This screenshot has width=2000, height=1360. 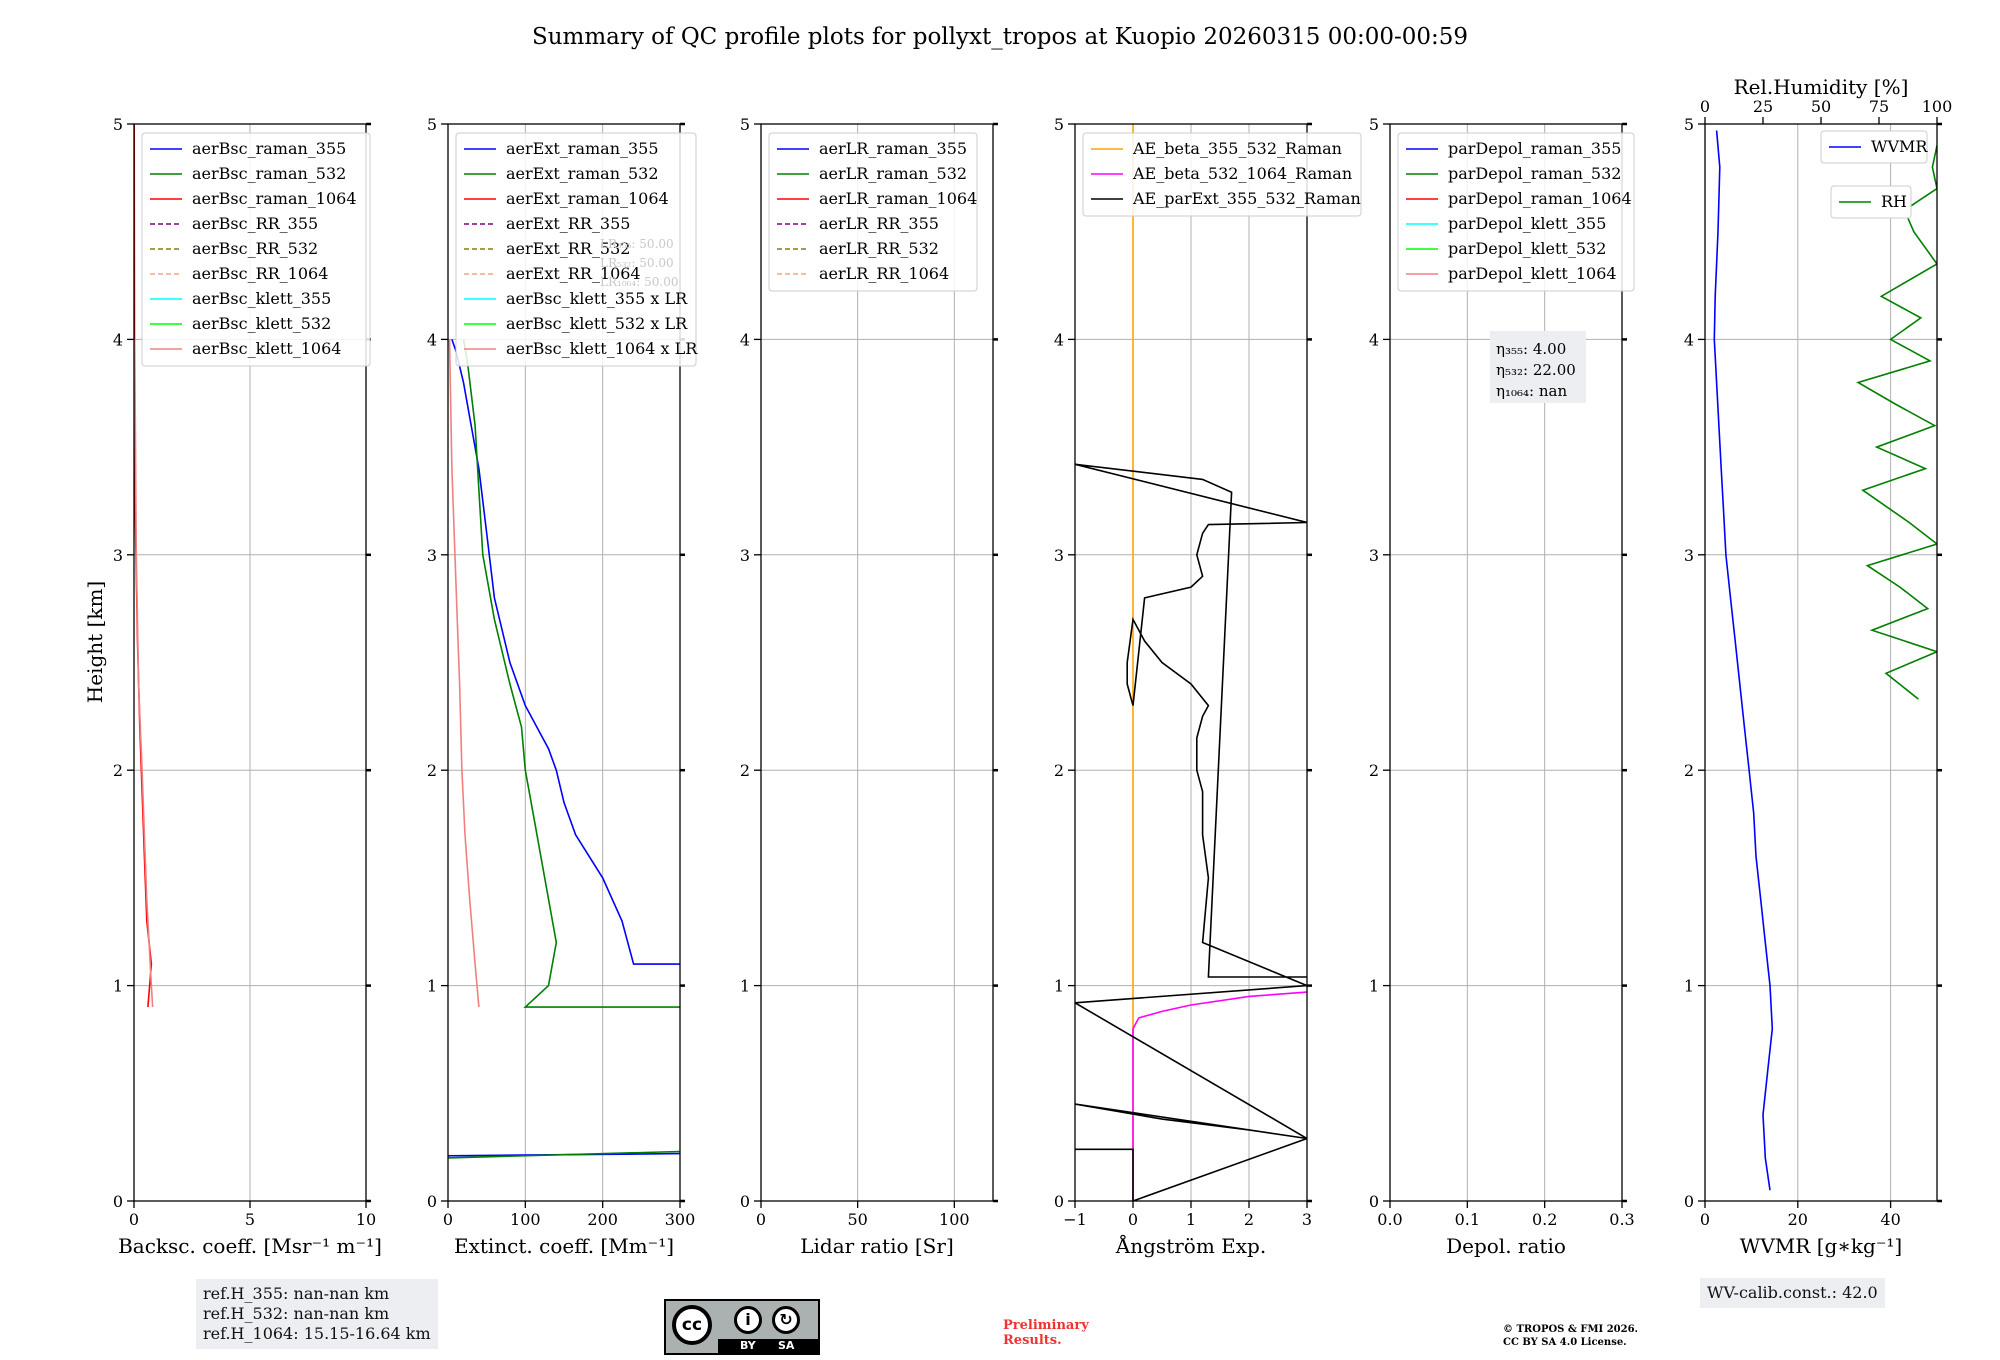 What do you see at coordinates (260, 273) in the screenshot?
I see `legend-label: aerBsc_RR_1064` at bounding box center [260, 273].